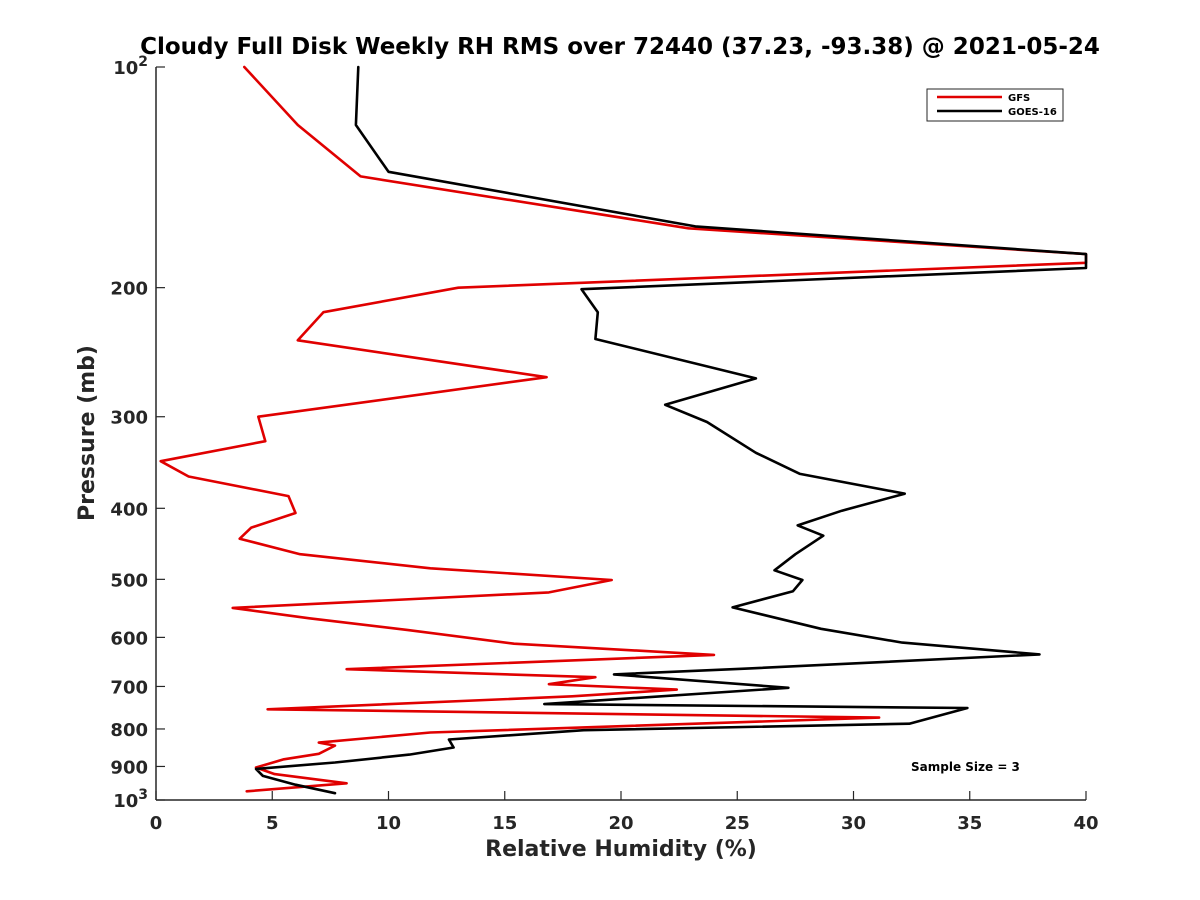 Image resolution: width=1200 pixels, height=900 pixels. I want to click on y-tick-label-base: 800, so click(129, 730).